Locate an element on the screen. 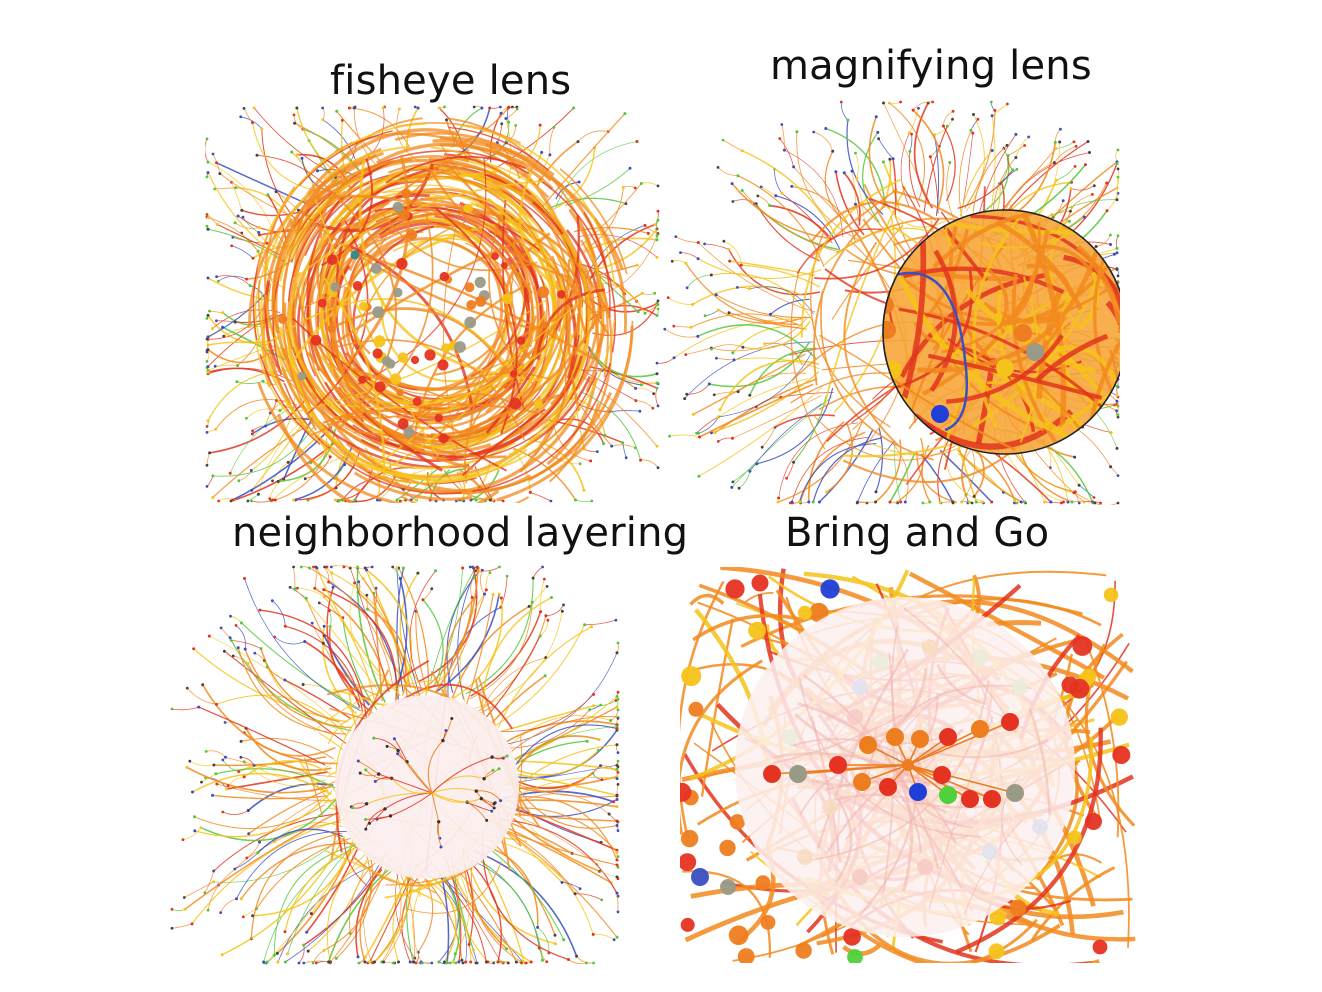  faded-edges is located at coordinates (912, 761).